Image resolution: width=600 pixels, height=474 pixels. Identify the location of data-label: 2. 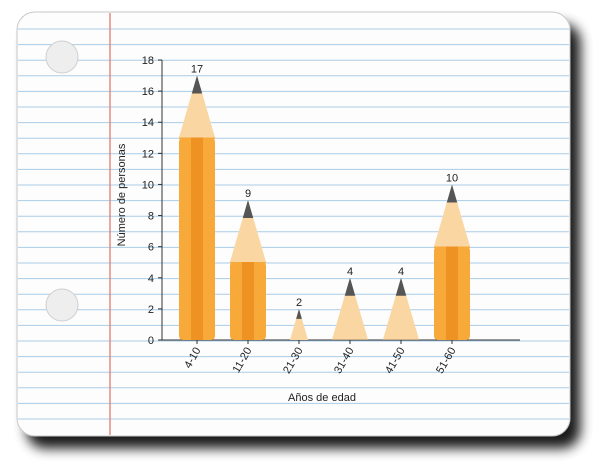
(299, 303).